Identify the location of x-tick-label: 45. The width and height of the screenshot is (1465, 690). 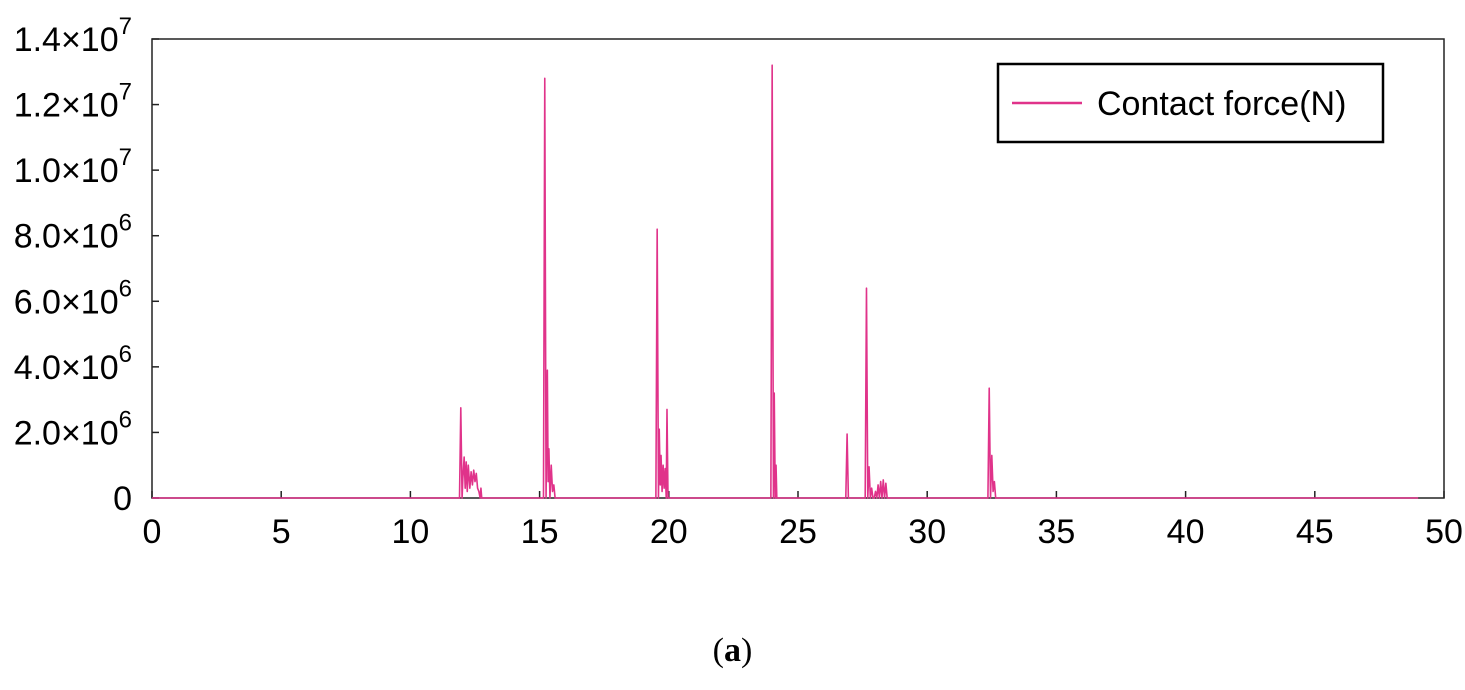
(1315, 532).